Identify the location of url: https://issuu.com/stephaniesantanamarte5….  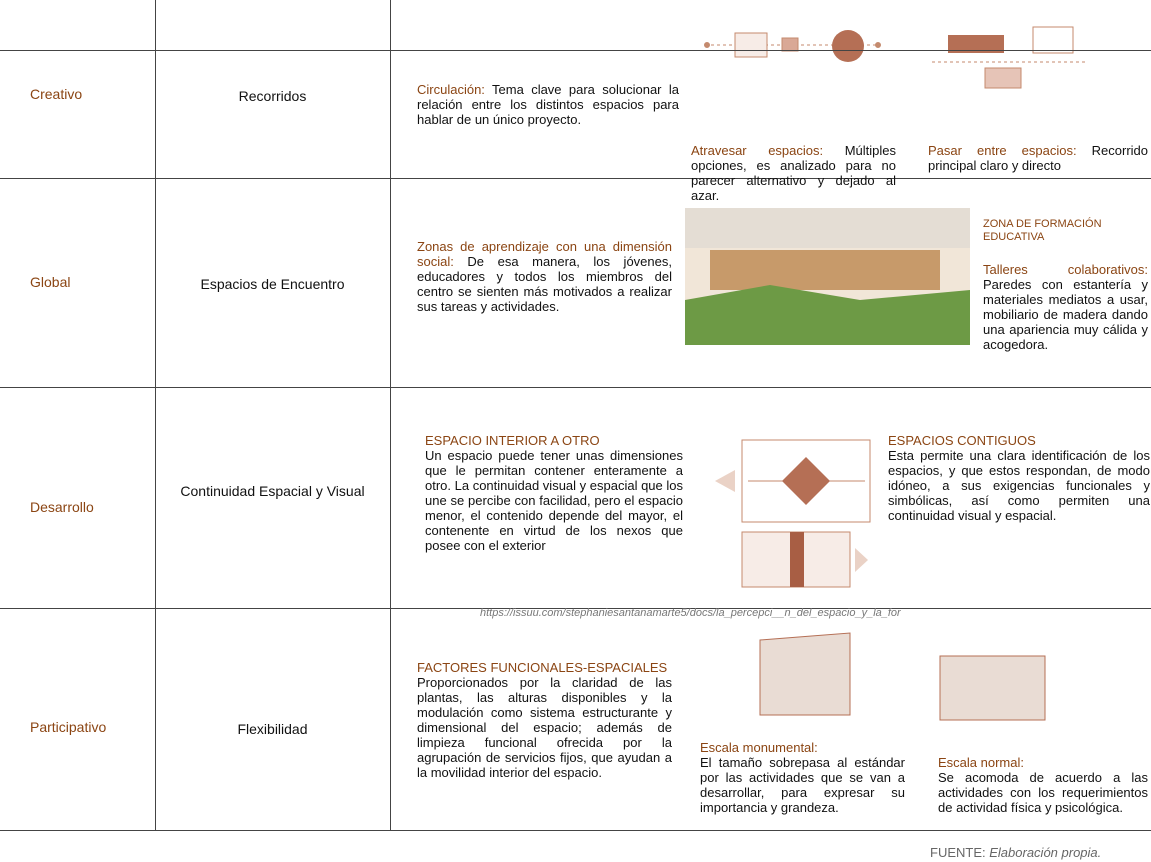
(690, 613).